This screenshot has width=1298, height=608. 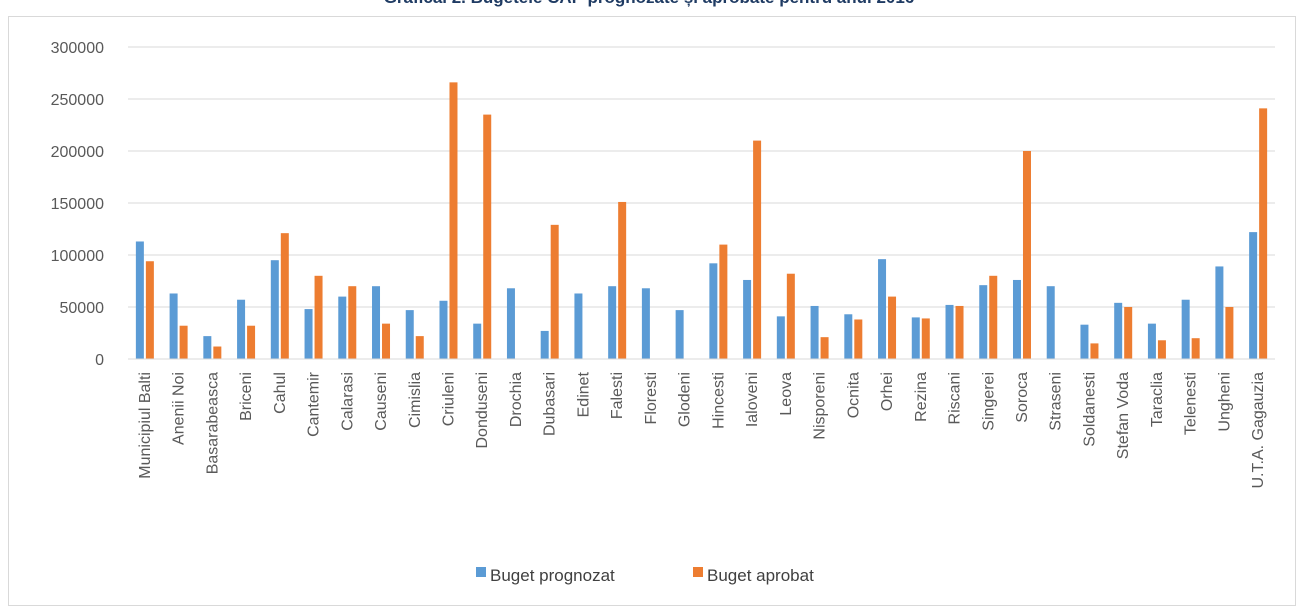 I want to click on x-tick-label: Municipiul Balti, so click(x=145, y=425).